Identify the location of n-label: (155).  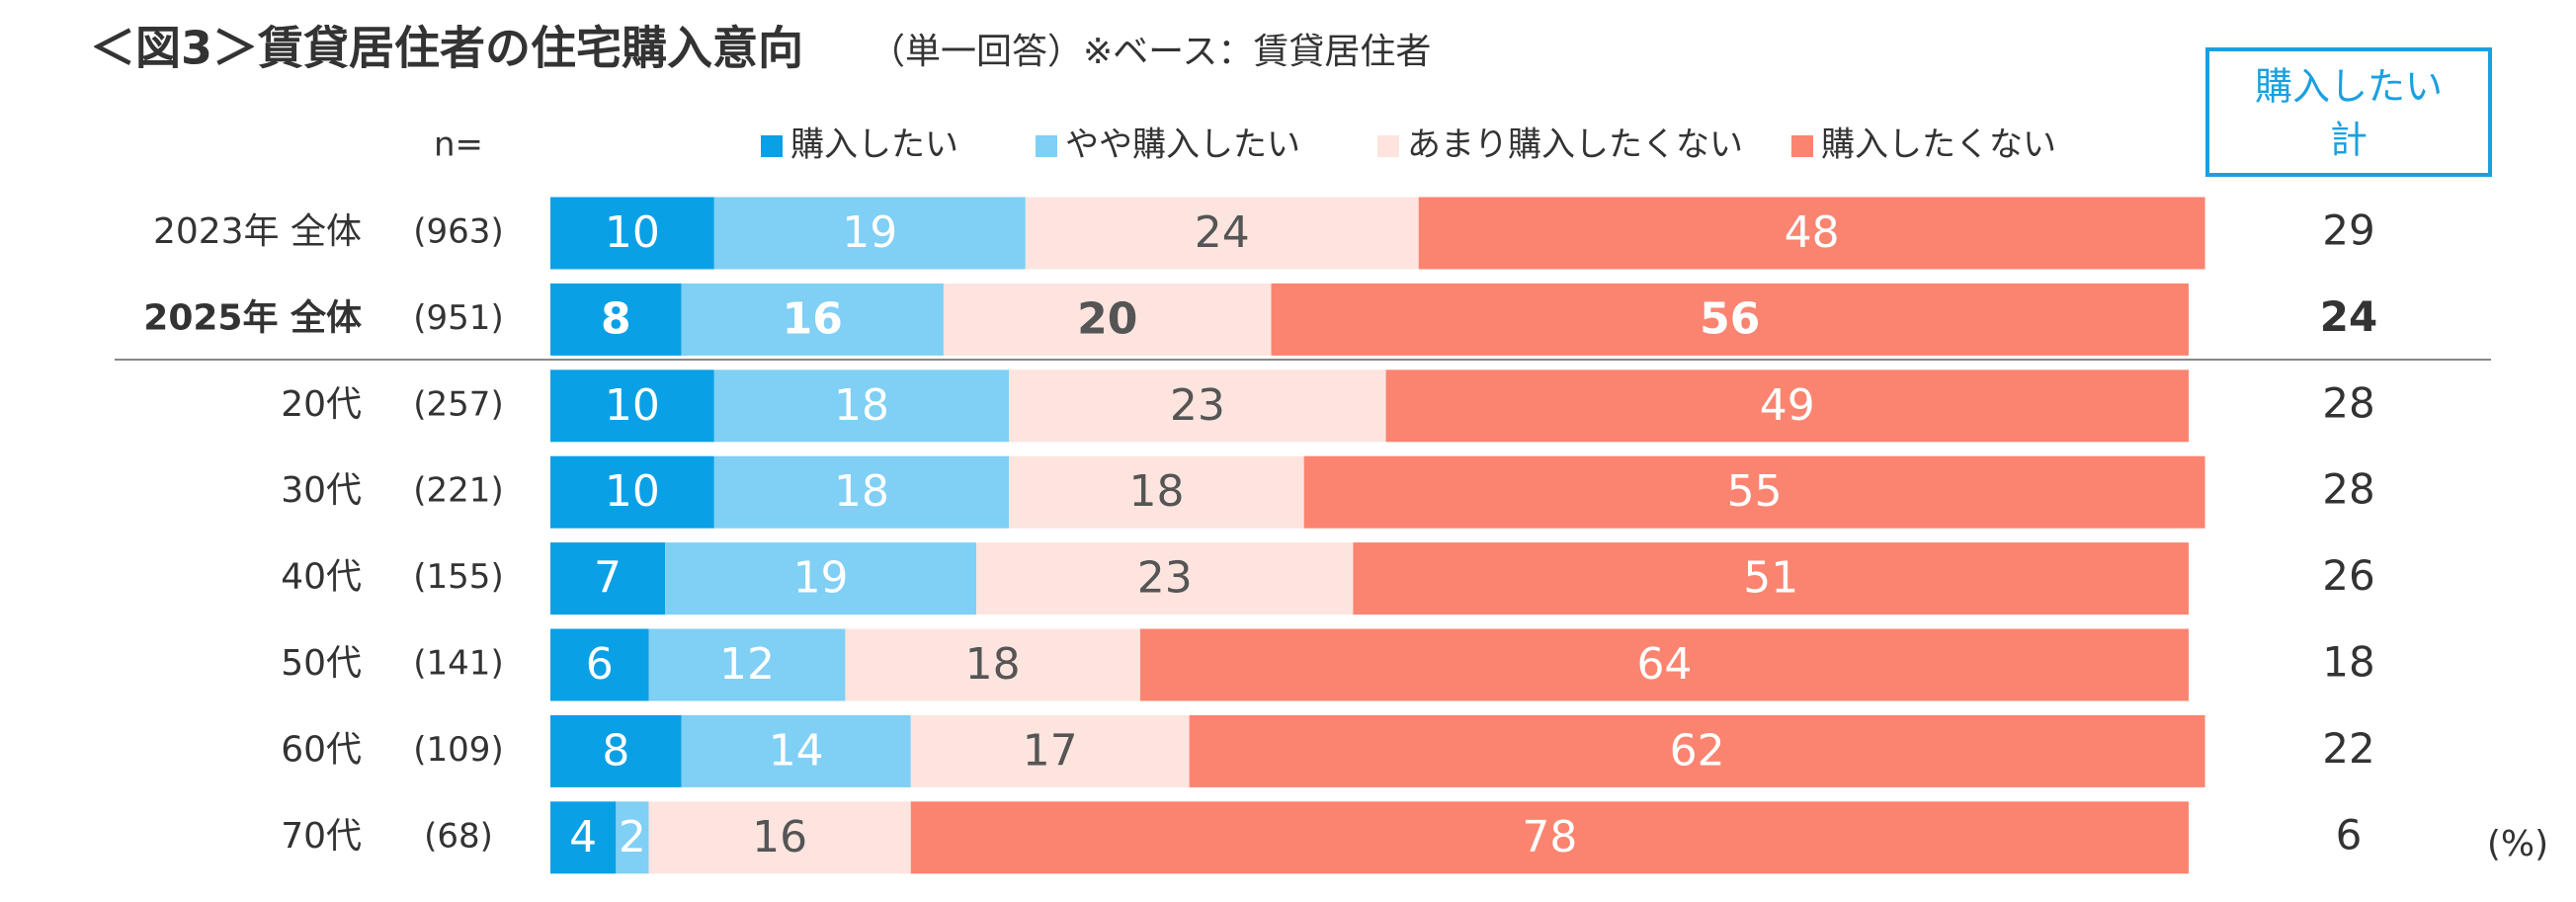
(458, 577).